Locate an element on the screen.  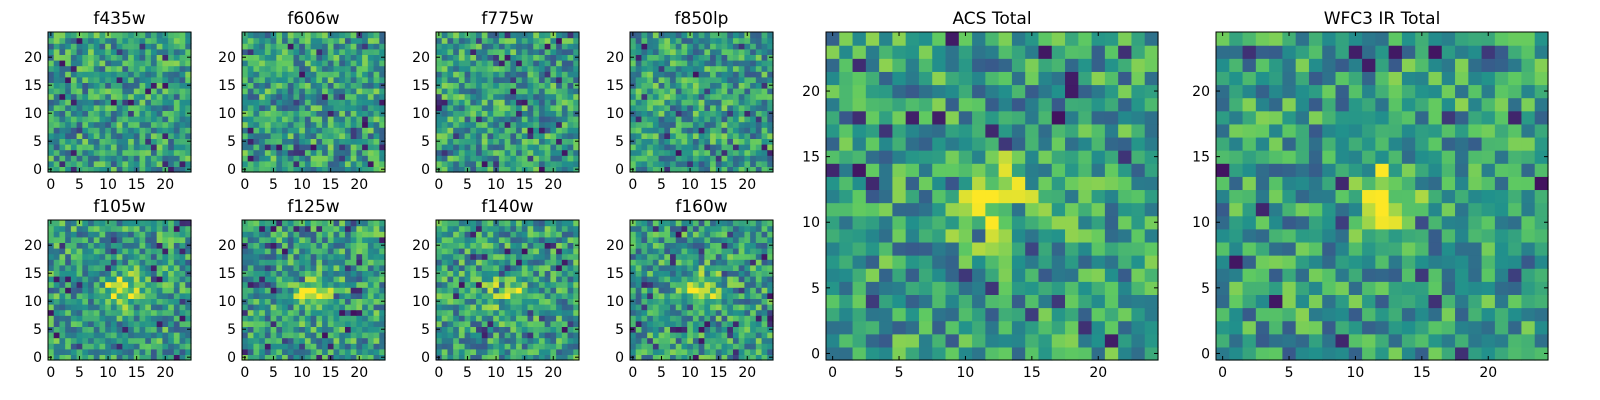
y-tick-label: 5 is located at coordinates (37, 330).